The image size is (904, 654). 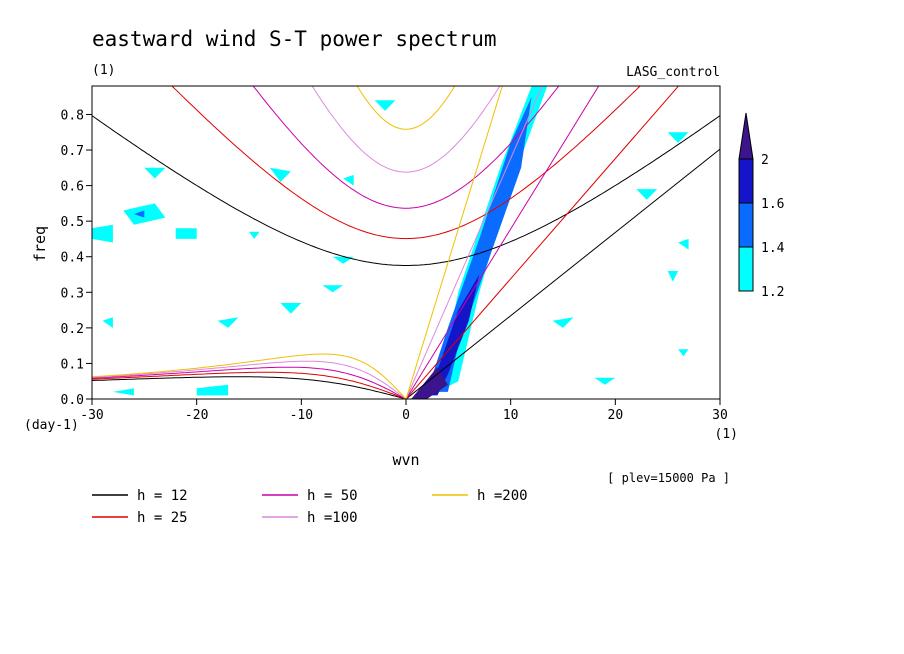 I want to click on x-tick-label: -30, so click(x=91, y=415).